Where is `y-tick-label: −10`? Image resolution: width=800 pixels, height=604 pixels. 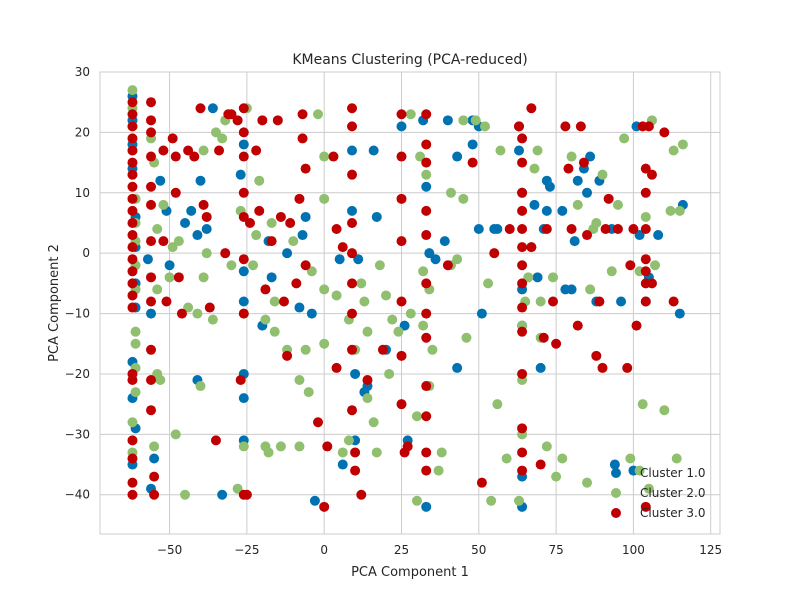 y-tick-label: −10 is located at coordinates (77, 314).